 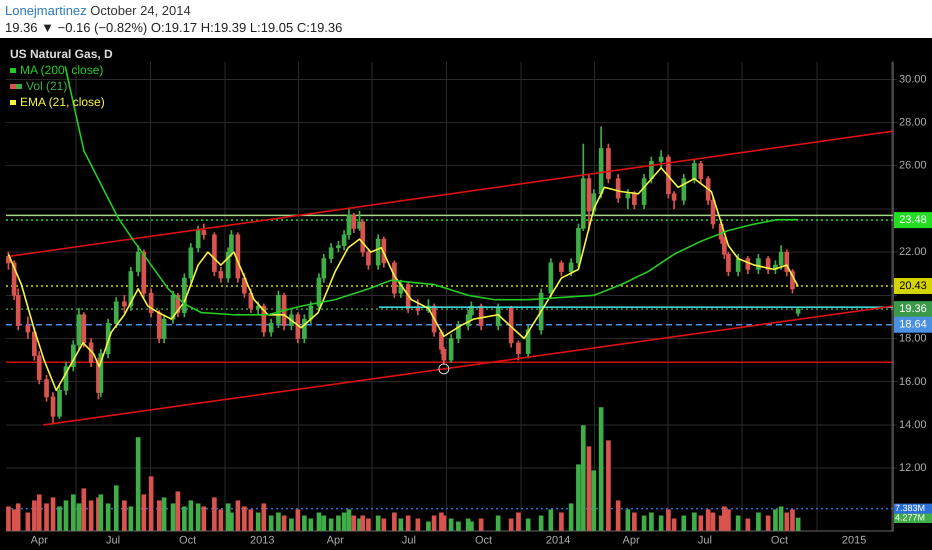 What do you see at coordinates (913, 324) in the screenshot?
I see `ref-line-label: 18.64` at bounding box center [913, 324].